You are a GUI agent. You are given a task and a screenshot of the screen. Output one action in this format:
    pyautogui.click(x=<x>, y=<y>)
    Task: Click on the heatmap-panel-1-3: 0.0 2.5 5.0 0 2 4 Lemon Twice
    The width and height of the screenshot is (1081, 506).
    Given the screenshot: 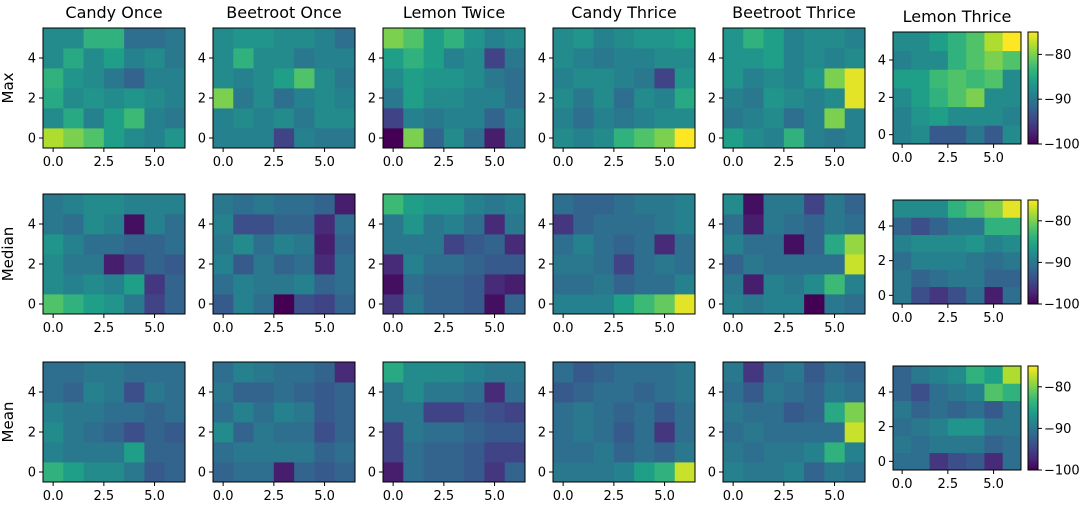 What is the action you would take?
    pyautogui.click(x=447, y=86)
    